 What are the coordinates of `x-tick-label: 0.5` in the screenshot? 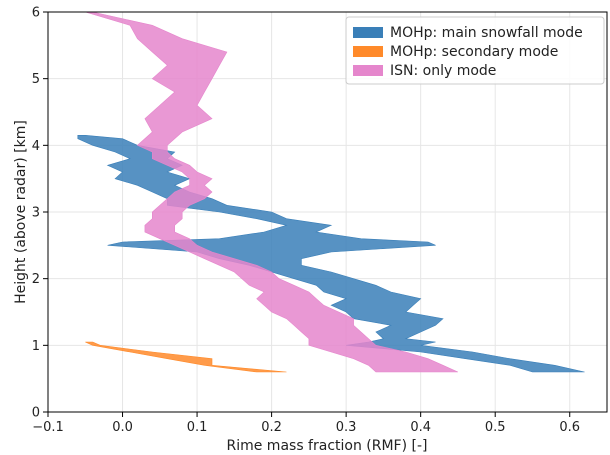 It's located at (495, 427).